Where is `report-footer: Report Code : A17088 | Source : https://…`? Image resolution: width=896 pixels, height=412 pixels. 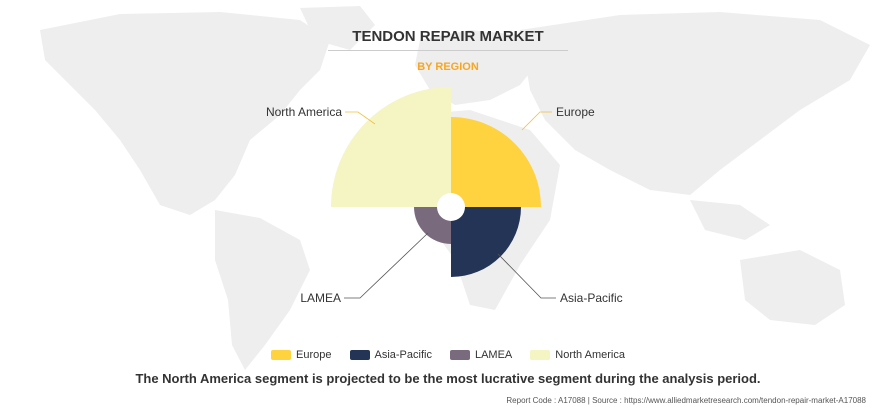 report-footer: Report Code : A17088 | Source : https://… is located at coordinates (686, 400).